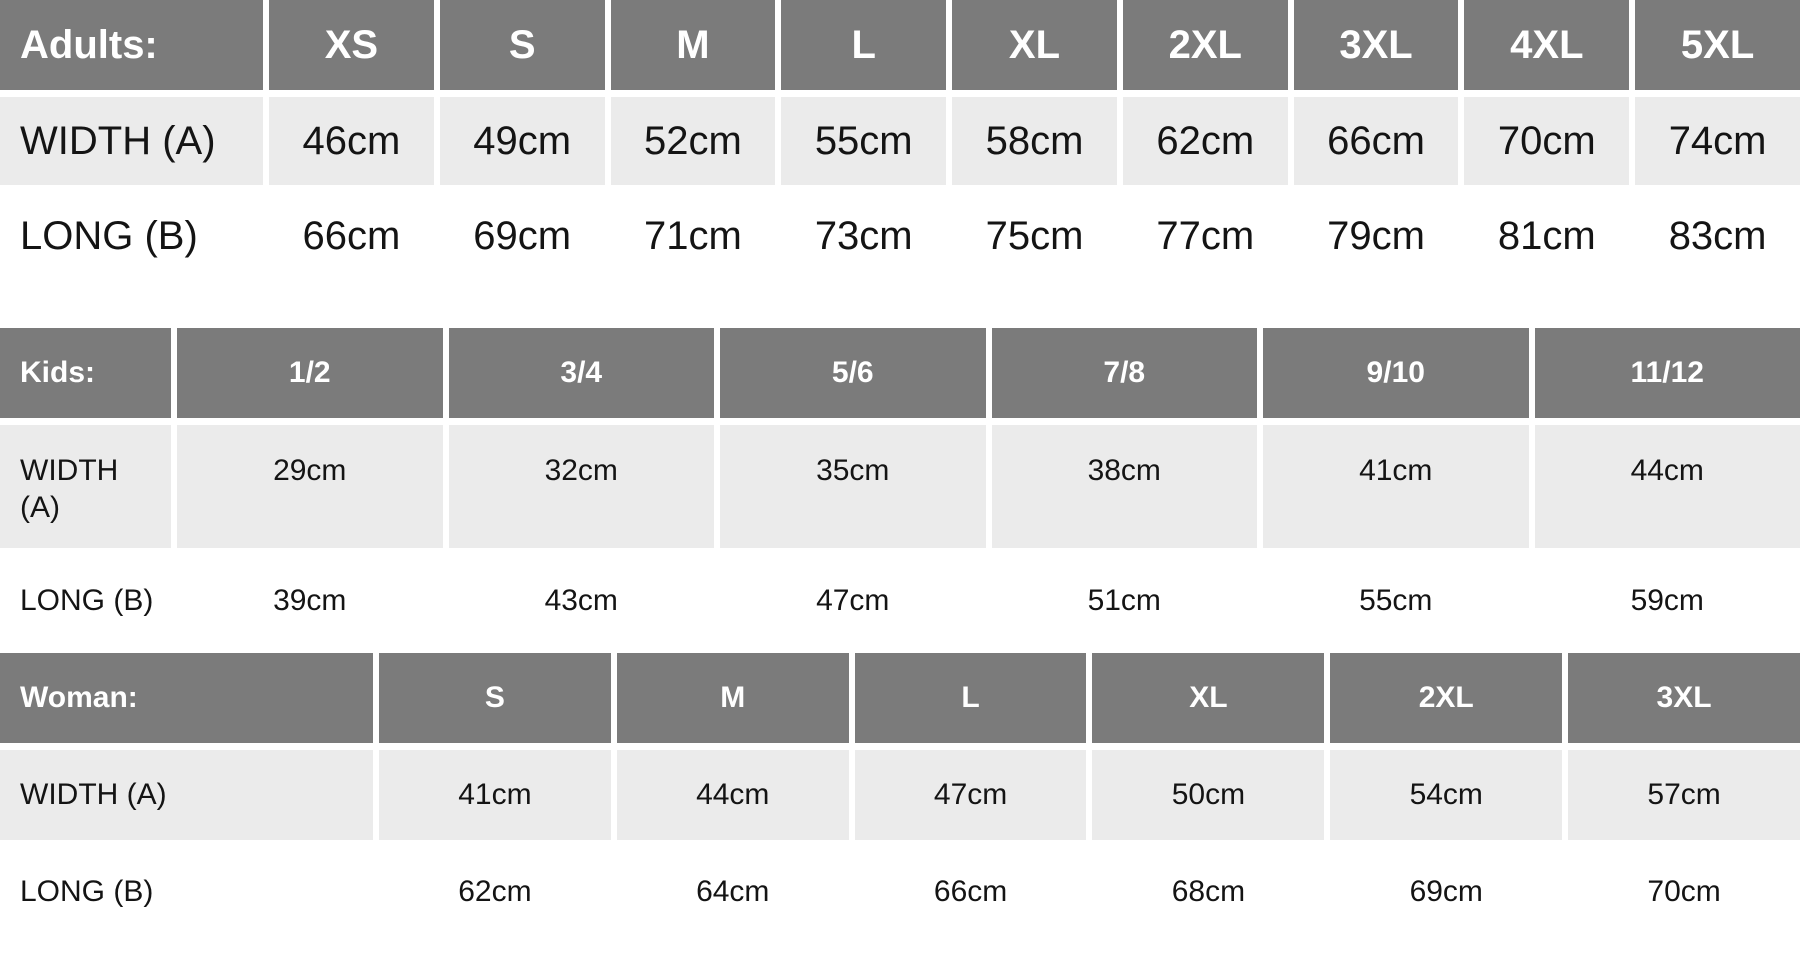 The image size is (1800, 959). I want to click on adults-long-value: 75cm, so click(1034, 235).